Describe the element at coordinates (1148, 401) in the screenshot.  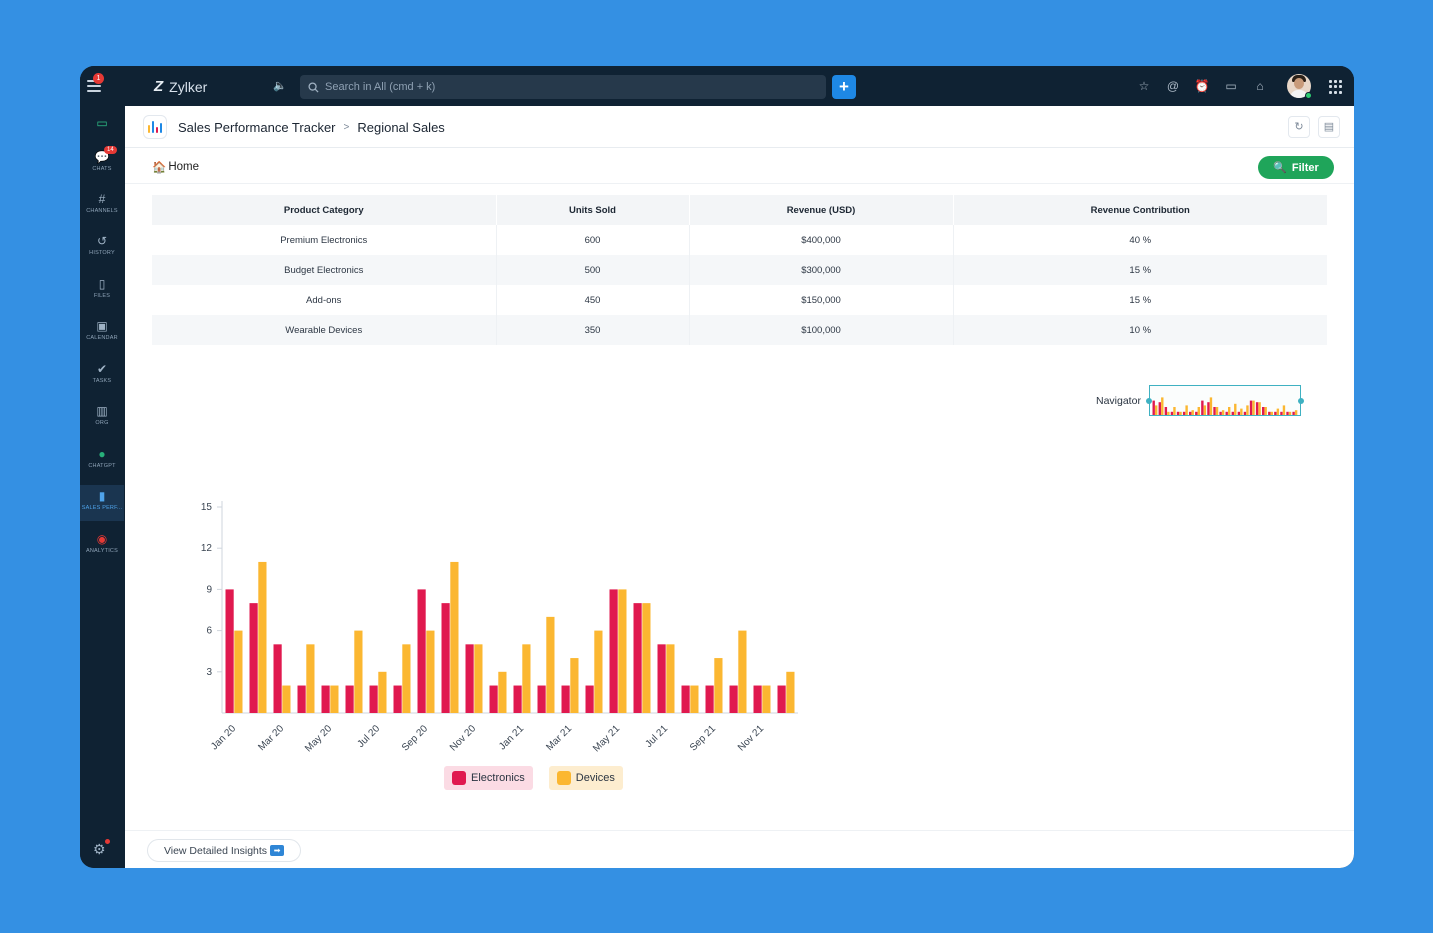
I see `navigator-left-handle` at that location.